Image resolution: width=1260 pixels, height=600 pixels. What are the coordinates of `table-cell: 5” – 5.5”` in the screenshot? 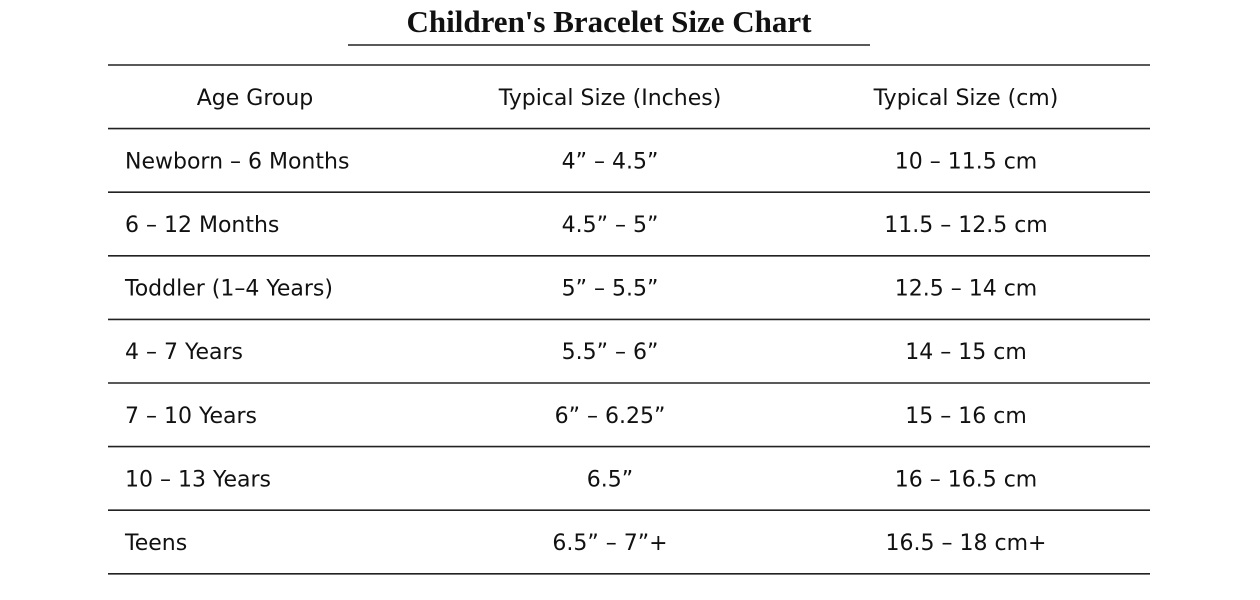 It's located at (610, 289).